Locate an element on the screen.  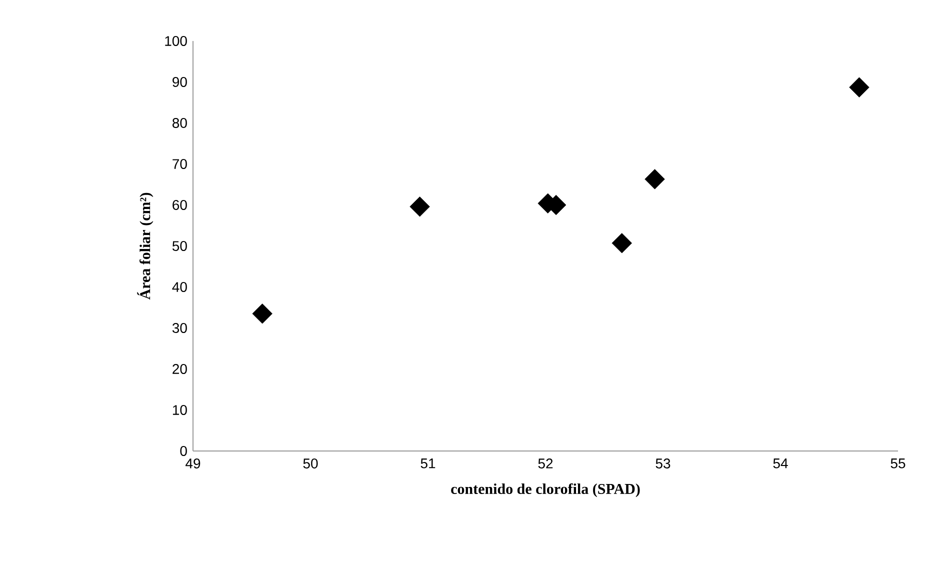
y-tick-label: 30 is located at coordinates (179, 328).